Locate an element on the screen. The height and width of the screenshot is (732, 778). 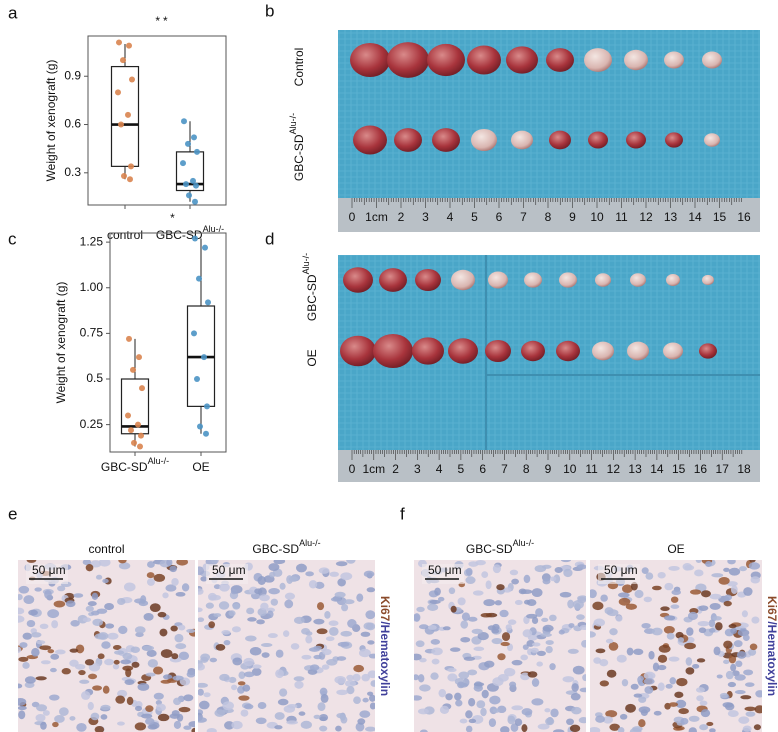
ruler-label: 3 is located at coordinates (425, 217).